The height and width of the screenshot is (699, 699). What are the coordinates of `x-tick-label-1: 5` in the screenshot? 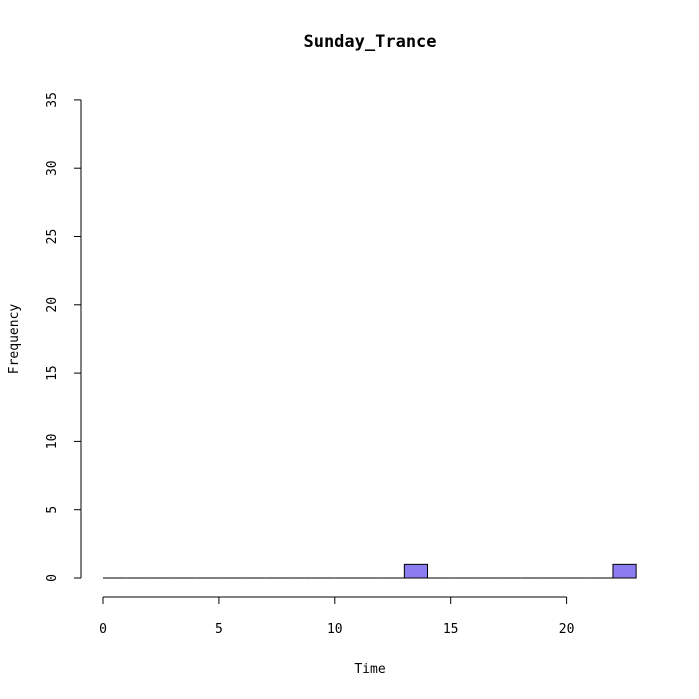 It's located at (219, 629).